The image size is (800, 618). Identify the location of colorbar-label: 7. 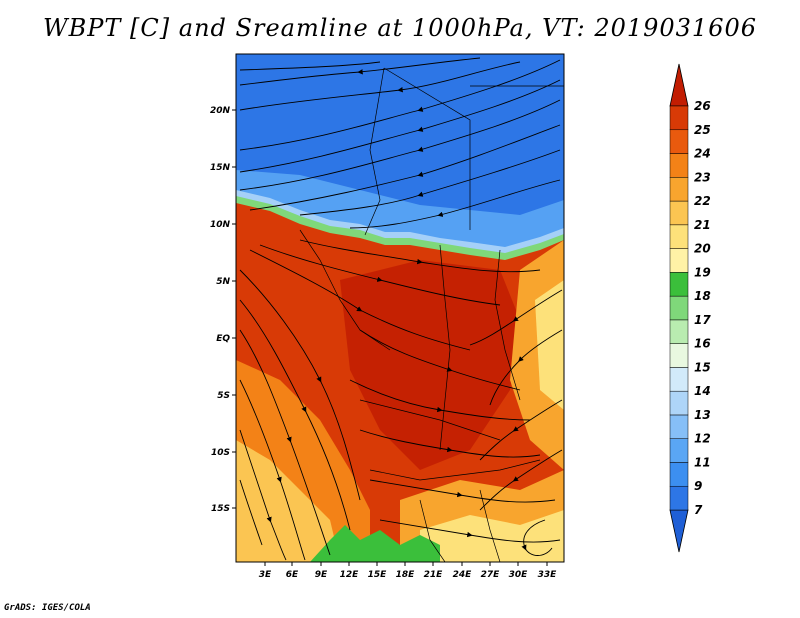
(698, 510).